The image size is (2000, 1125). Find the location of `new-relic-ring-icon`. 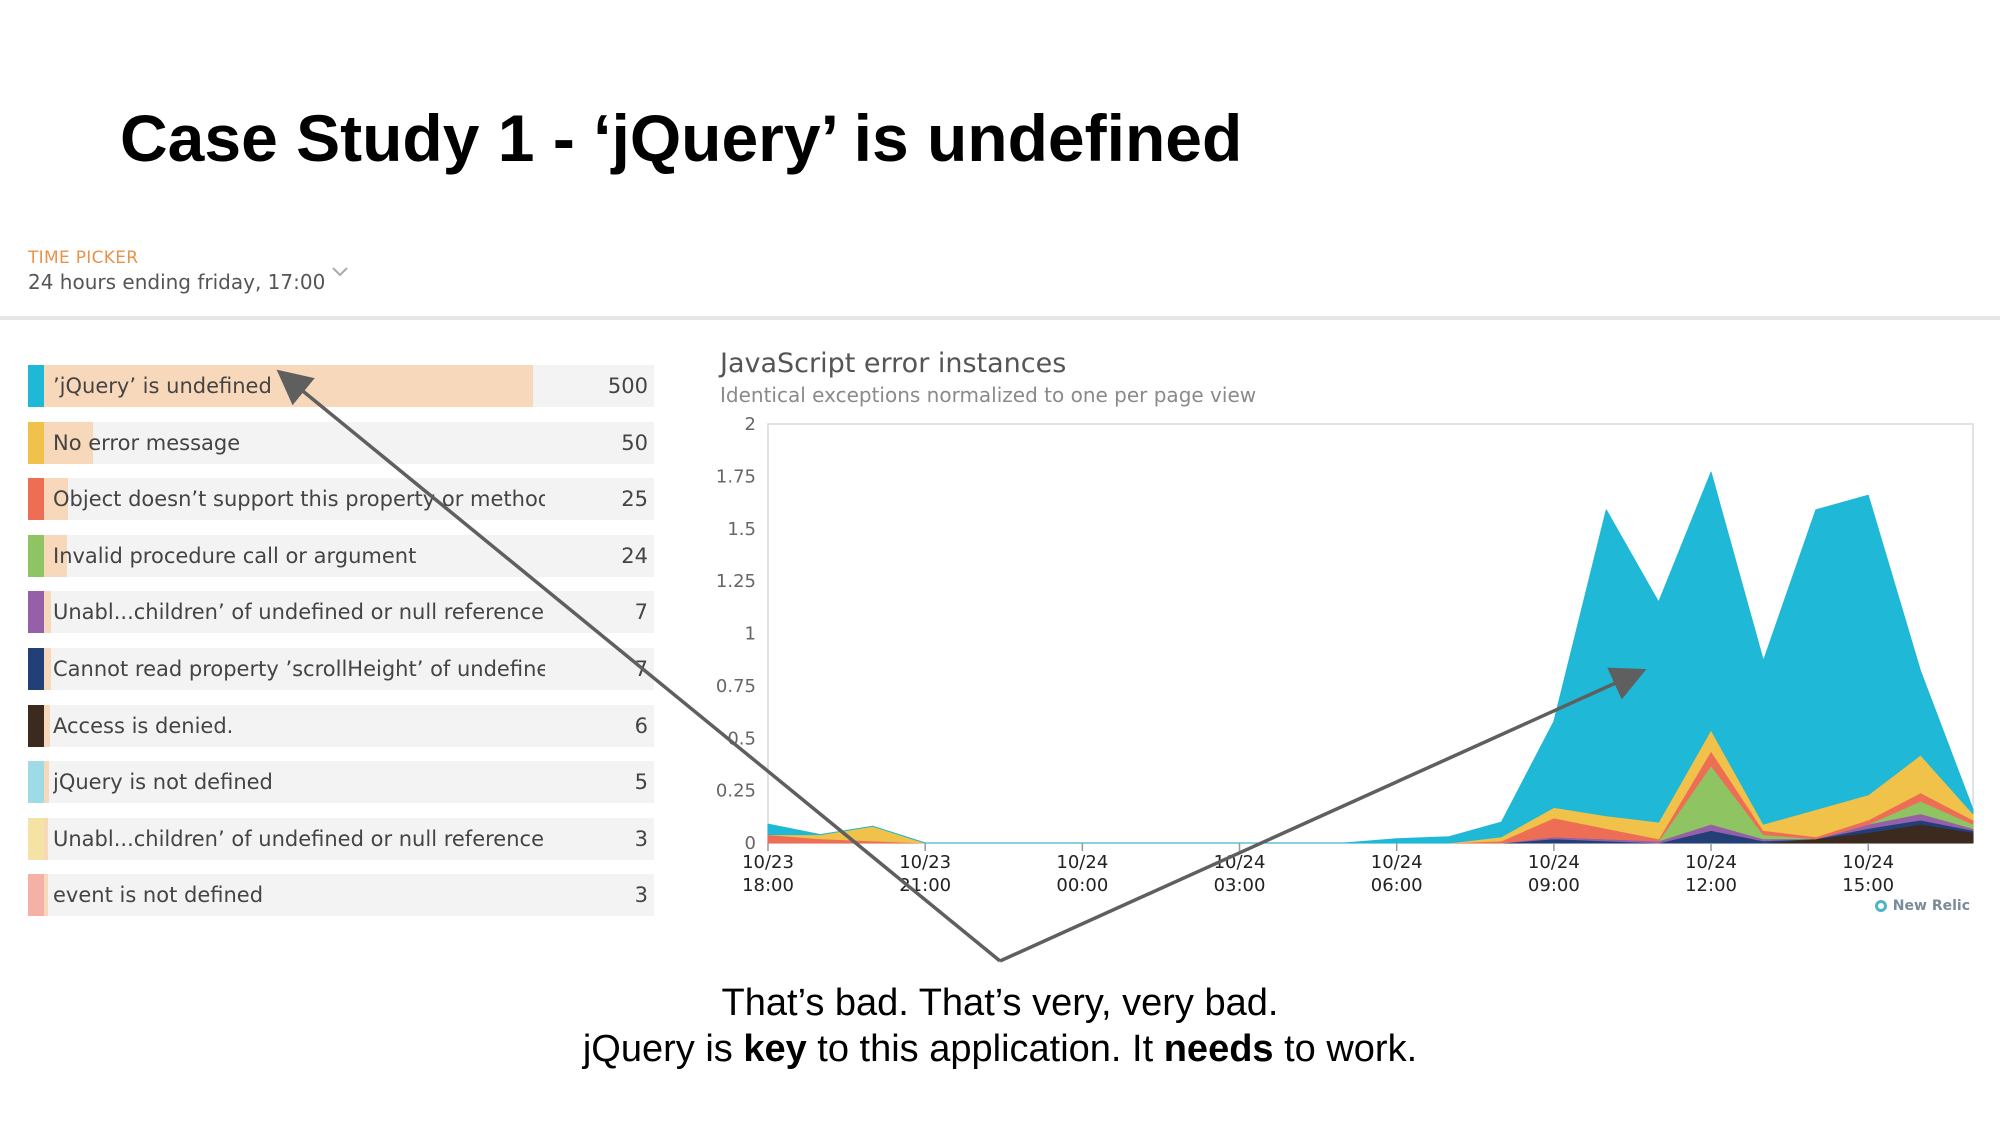

new-relic-ring-icon is located at coordinates (1880, 906).